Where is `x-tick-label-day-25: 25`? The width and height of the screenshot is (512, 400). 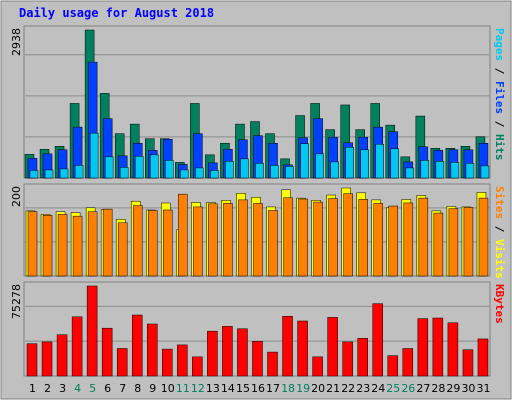
x-tick-label-day-25: 25 is located at coordinates (393, 388).